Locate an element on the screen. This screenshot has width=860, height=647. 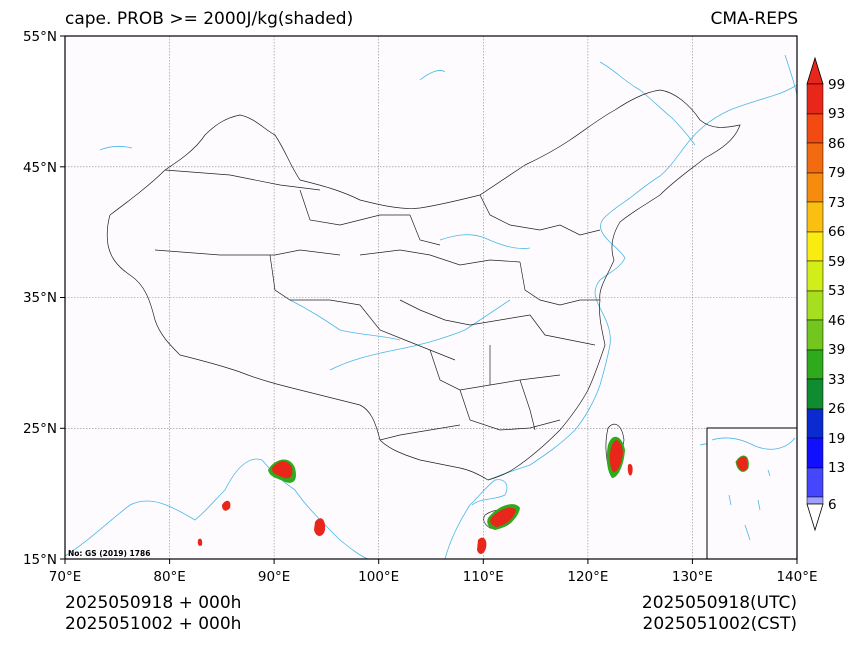
init-time-cst: 2025051002 + 000h is located at coordinates (153, 624).